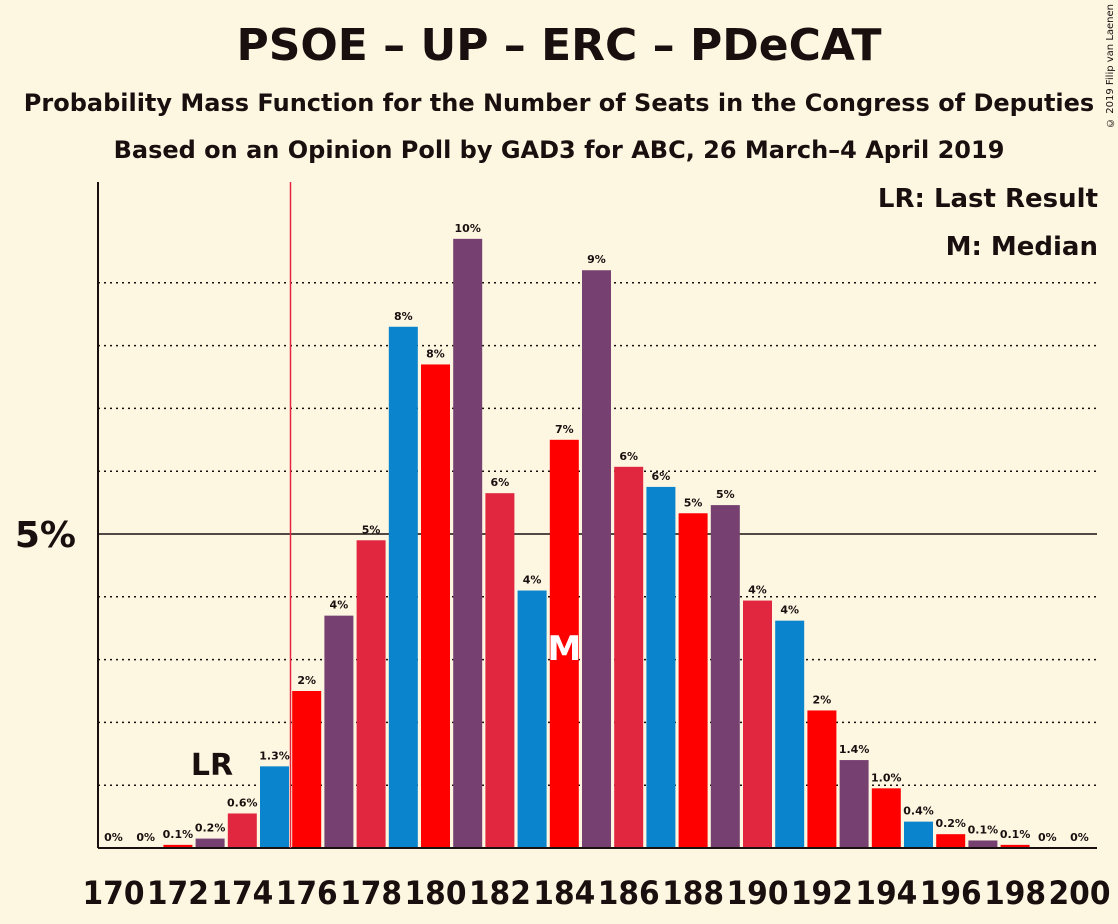  I want to click on bar-label-173: 0.2%, so click(210, 828).